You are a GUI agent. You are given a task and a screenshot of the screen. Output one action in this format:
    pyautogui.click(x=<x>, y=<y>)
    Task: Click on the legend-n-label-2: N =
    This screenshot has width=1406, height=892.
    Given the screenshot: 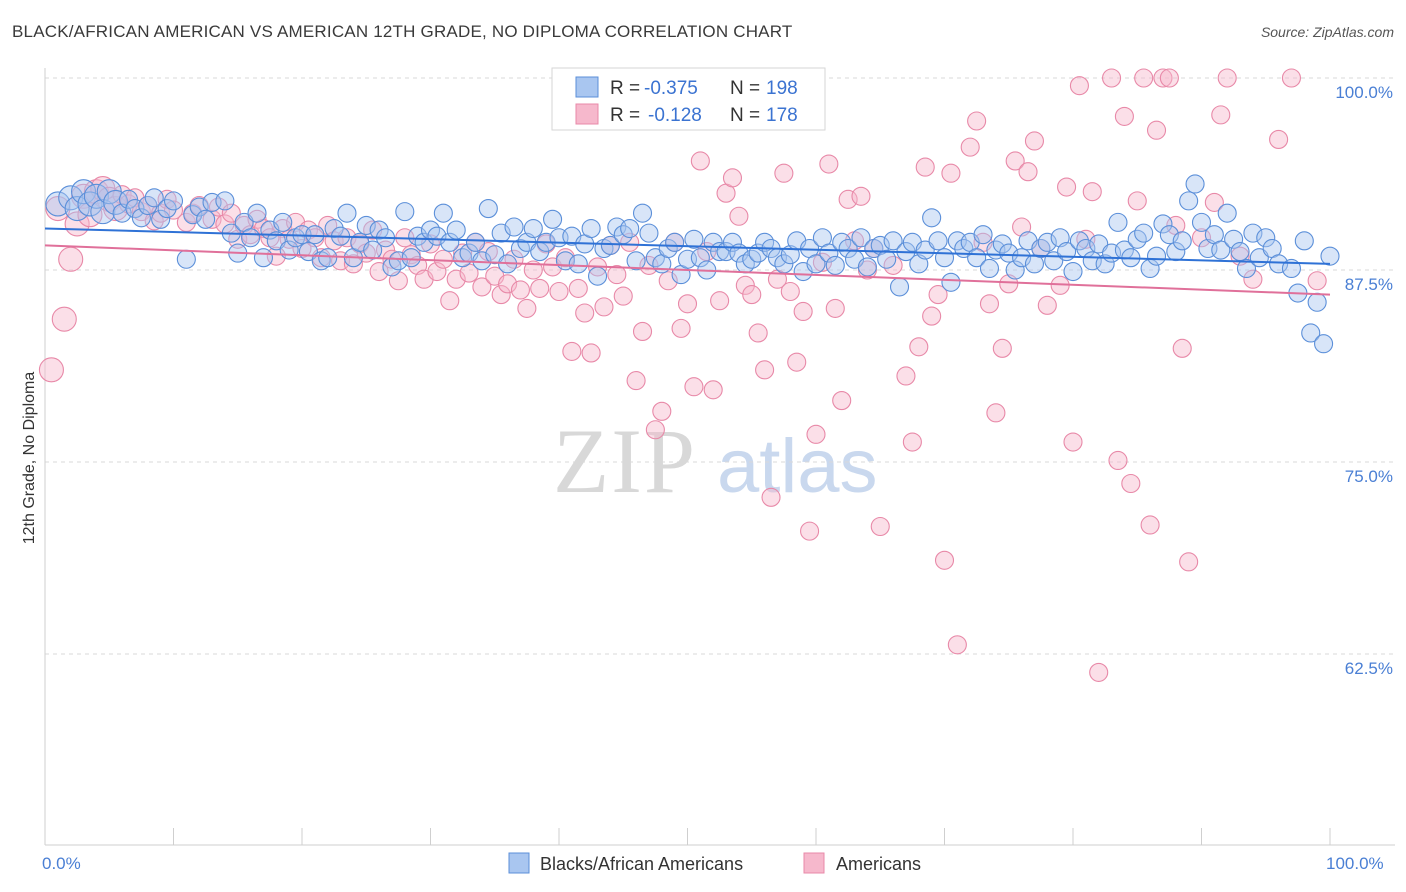 What is the action you would take?
    pyautogui.click(x=745, y=115)
    